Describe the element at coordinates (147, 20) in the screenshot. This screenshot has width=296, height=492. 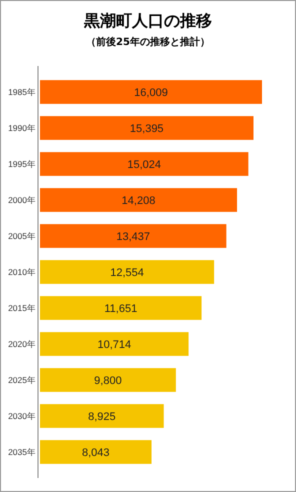
I see `chart-title: 黒潮町人口の推移` at that location.